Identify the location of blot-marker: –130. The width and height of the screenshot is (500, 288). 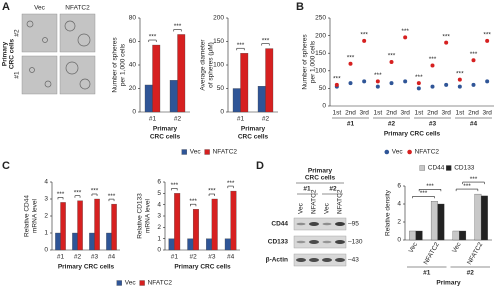
(355, 242).